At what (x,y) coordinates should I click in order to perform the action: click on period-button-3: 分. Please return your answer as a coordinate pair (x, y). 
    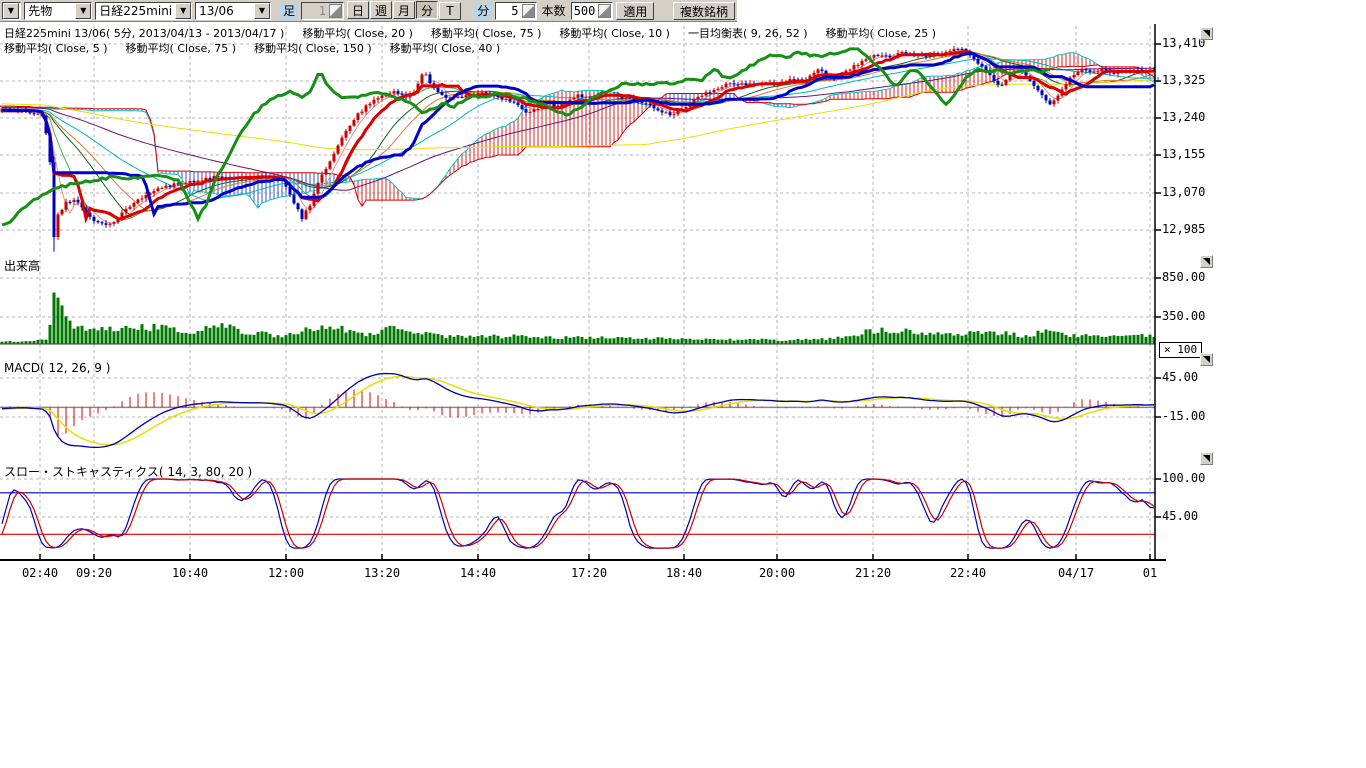
    Looking at the image, I should click on (426, 10).